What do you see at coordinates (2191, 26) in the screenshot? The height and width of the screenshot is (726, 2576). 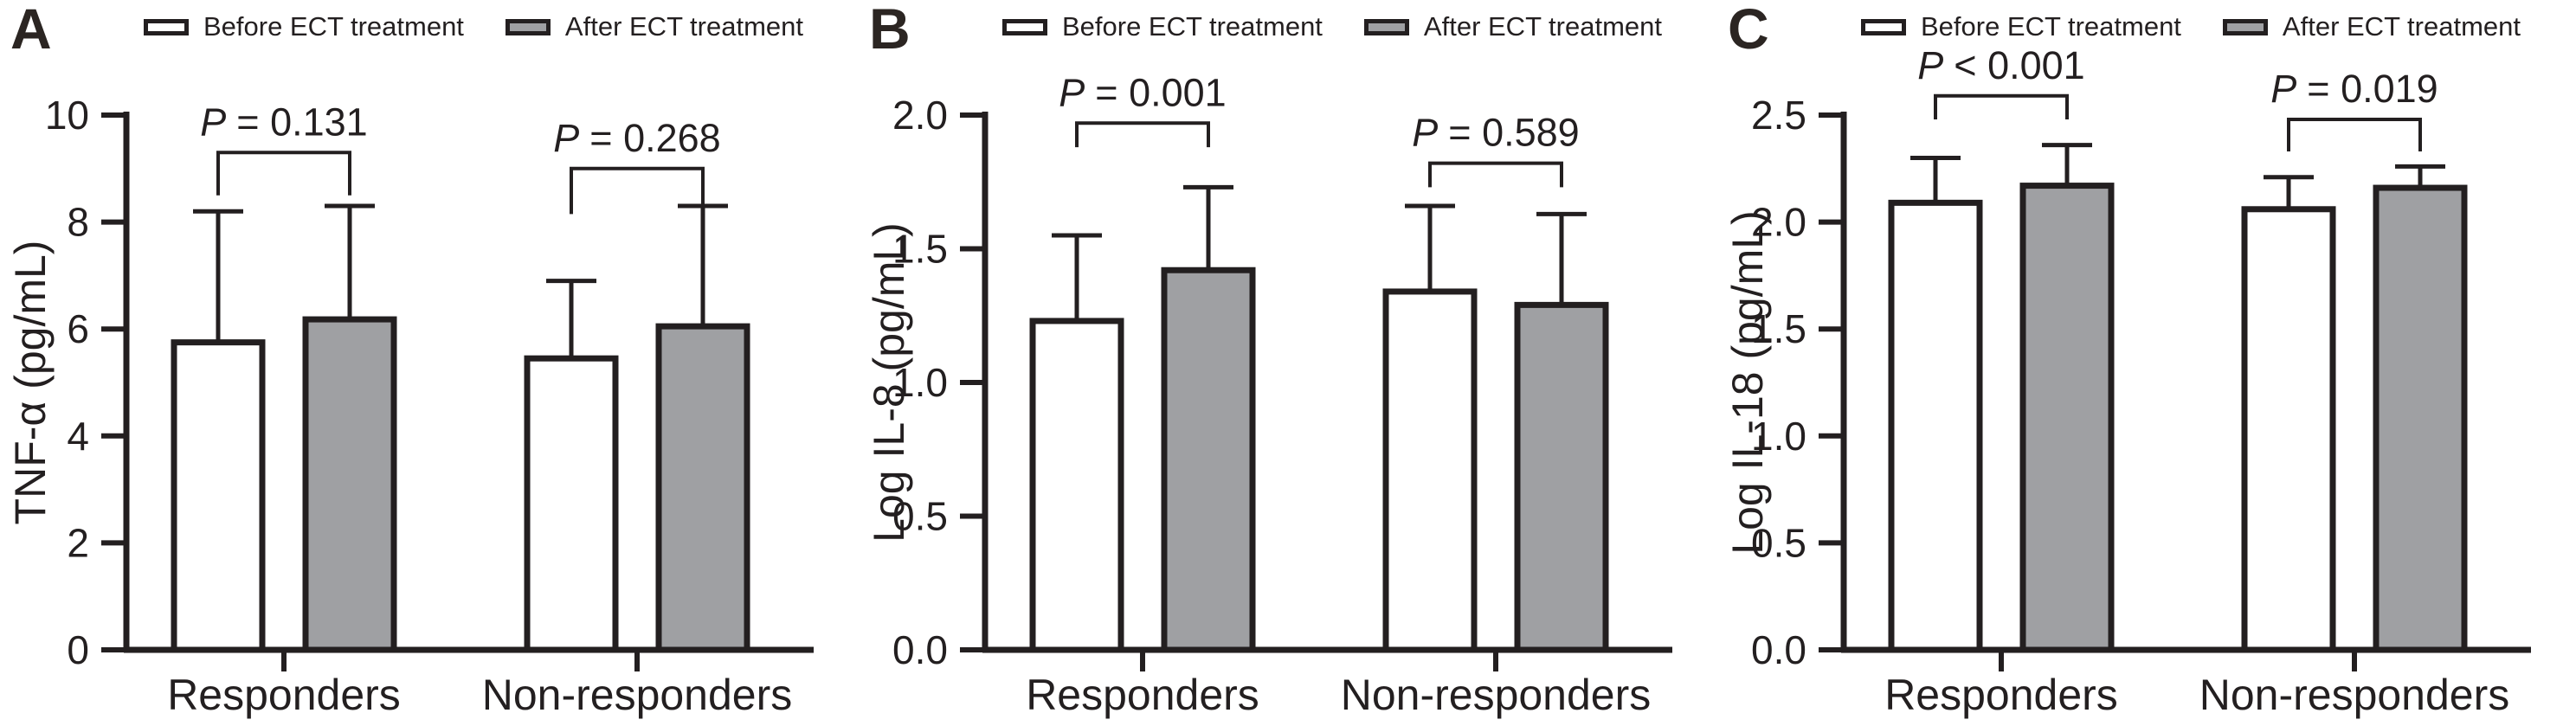 I see `legend-c: Before ECT treatment After ECT treatment` at bounding box center [2191, 26].